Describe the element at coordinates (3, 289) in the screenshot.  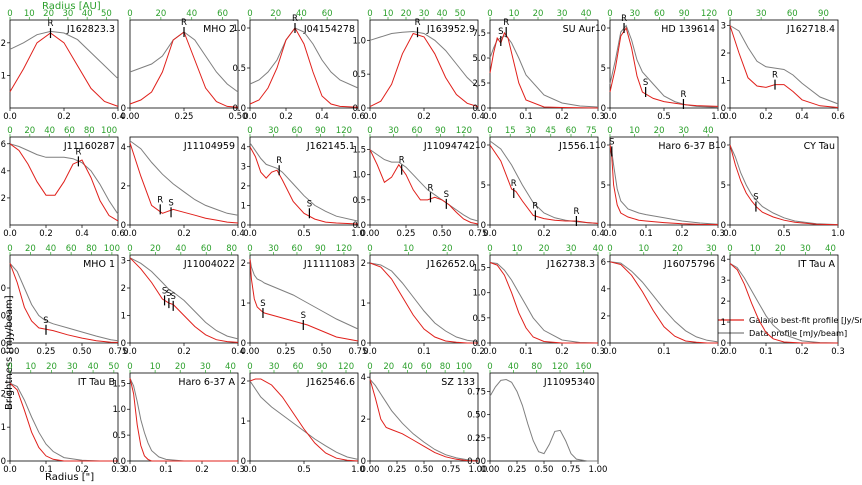
I see `y-tick-label: 20` at that location.